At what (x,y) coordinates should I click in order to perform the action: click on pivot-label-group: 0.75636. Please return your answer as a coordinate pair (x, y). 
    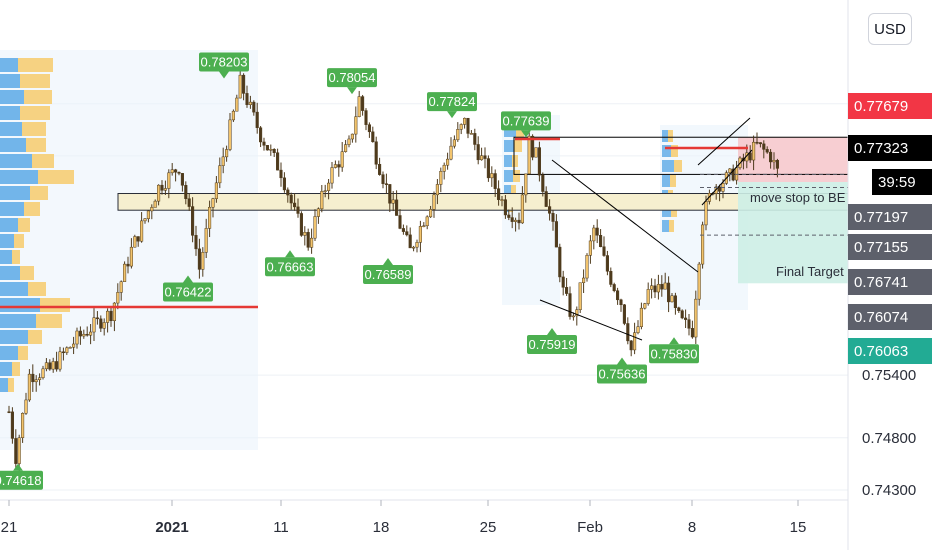
    Looking at the image, I should click on (622, 370).